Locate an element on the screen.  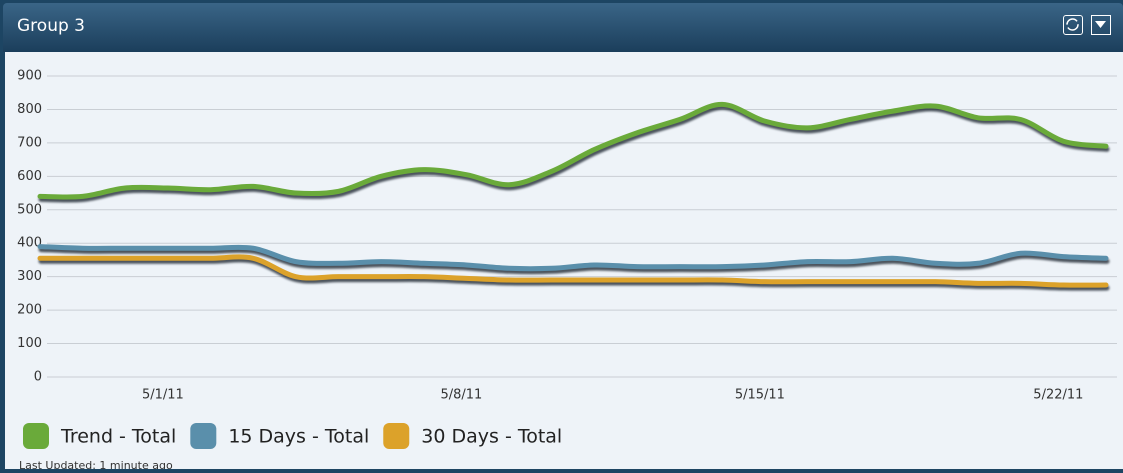
y-tick-label: 600 is located at coordinates (29, 176).